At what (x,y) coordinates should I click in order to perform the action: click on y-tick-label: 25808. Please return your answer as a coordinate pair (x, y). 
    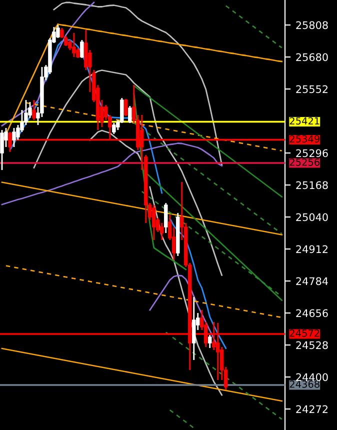
    Looking at the image, I should click on (312, 25).